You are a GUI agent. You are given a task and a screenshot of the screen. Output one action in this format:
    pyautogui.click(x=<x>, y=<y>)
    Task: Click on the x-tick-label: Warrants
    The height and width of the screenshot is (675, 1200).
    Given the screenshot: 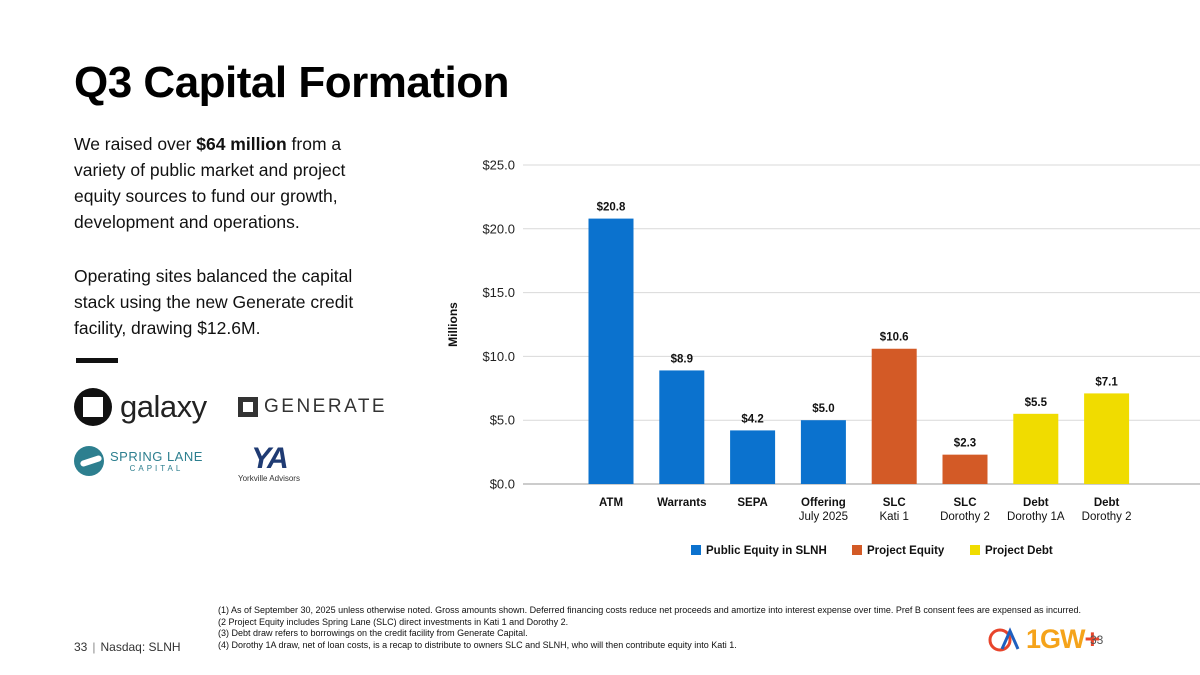 What is the action you would take?
    pyautogui.click(x=681, y=503)
    